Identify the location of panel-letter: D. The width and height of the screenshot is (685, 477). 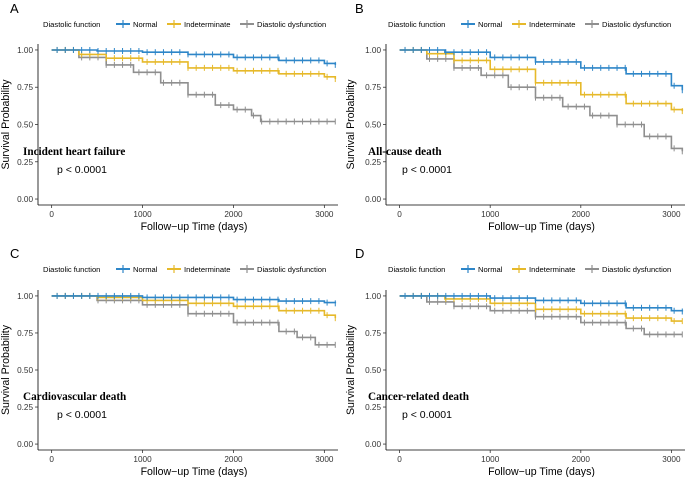
(359, 253).